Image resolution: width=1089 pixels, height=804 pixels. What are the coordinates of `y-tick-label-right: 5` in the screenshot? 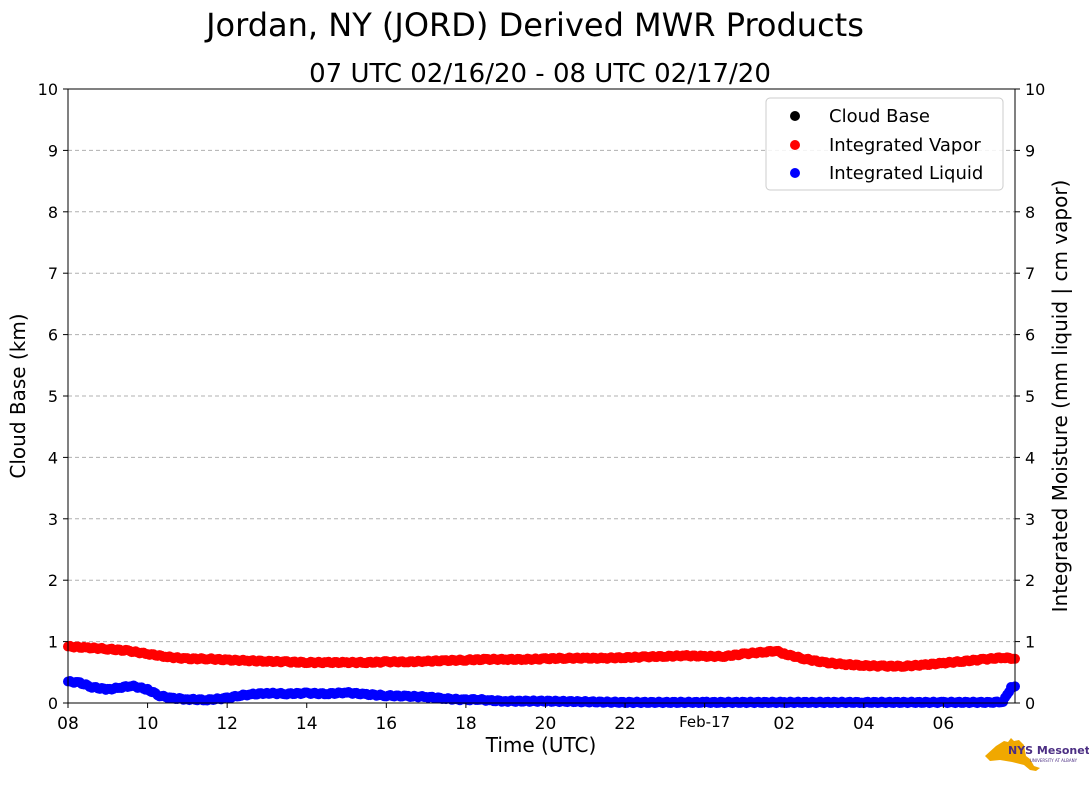 It's located at (1030, 396).